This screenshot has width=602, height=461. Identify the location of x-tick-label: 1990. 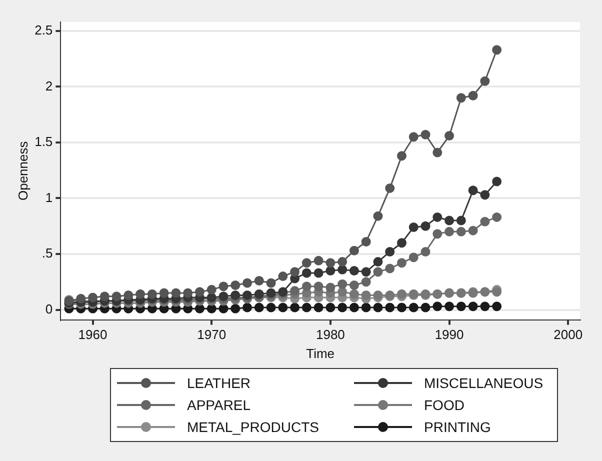
(449, 334).